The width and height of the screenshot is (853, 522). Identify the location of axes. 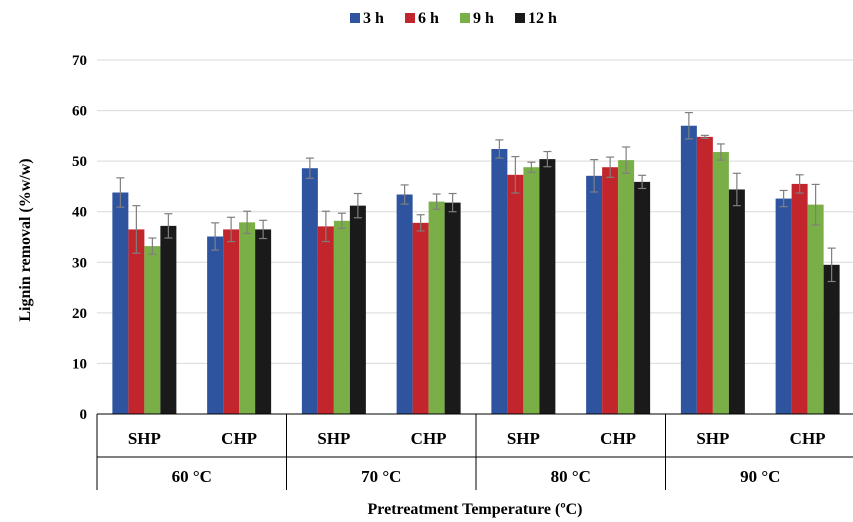
(474, 451).